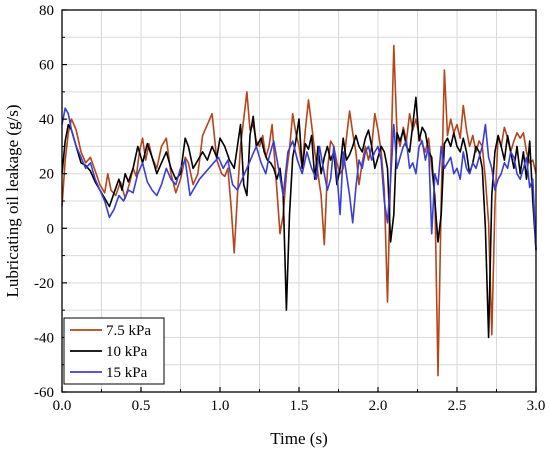 The image size is (550, 455). Describe the element at coordinates (46, 175) in the screenshot. I see `y-tick-label: 20` at that location.